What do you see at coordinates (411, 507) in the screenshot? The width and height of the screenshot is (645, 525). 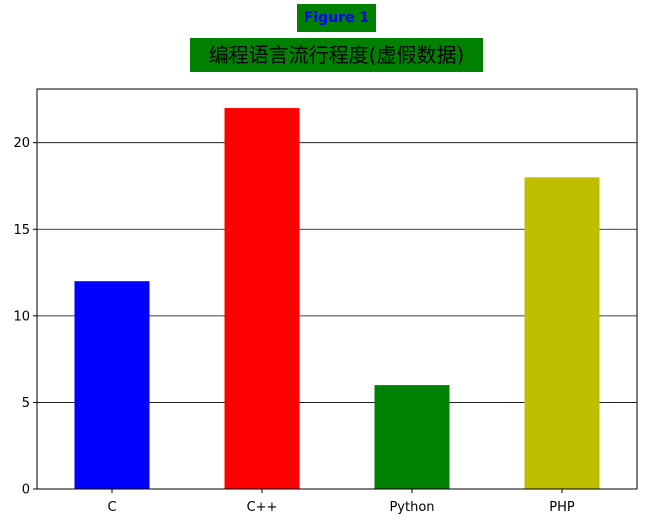 I see `x-tick-label-2: Python` at bounding box center [411, 507].